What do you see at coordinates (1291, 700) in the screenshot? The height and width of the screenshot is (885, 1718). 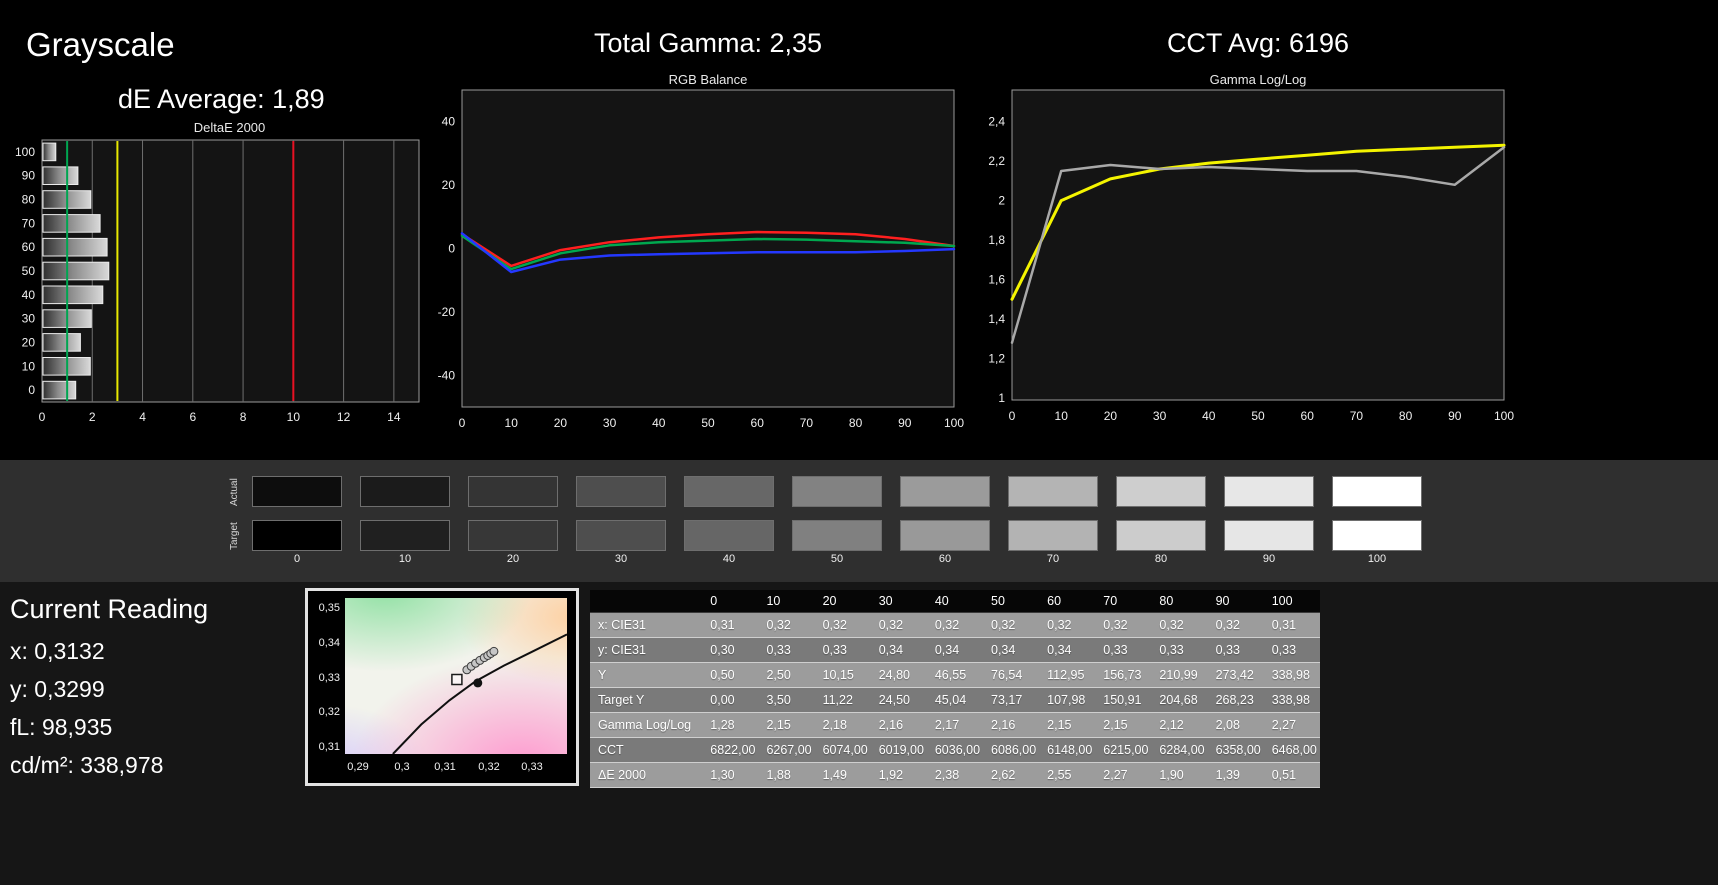 I see `table-cell: 338,98` at bounding box center [1291, 700].